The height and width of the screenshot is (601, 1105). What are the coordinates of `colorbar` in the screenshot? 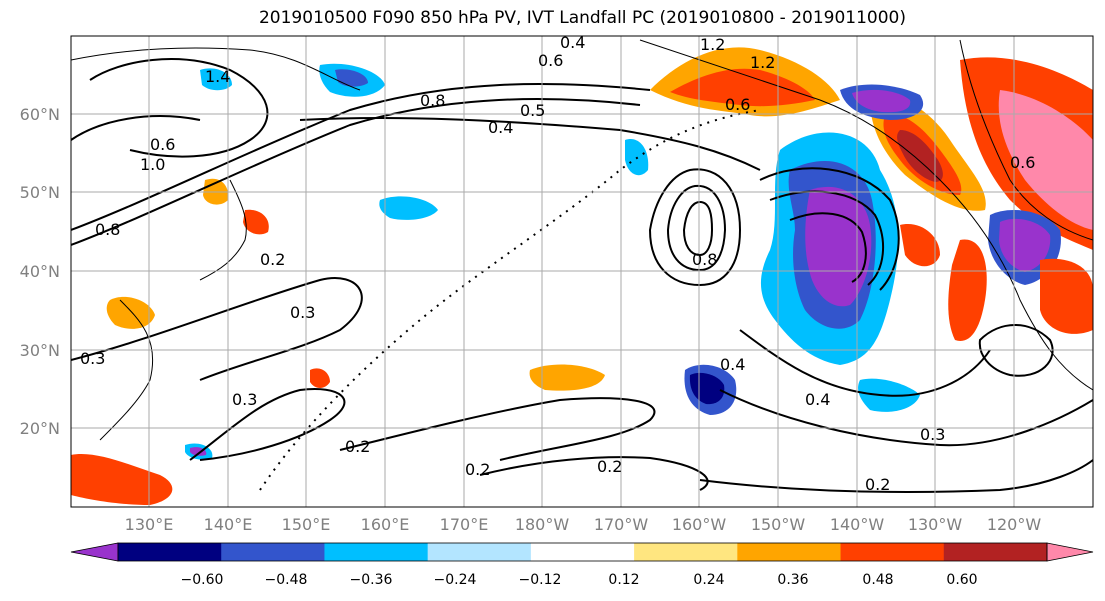 It's located at (582, 552).